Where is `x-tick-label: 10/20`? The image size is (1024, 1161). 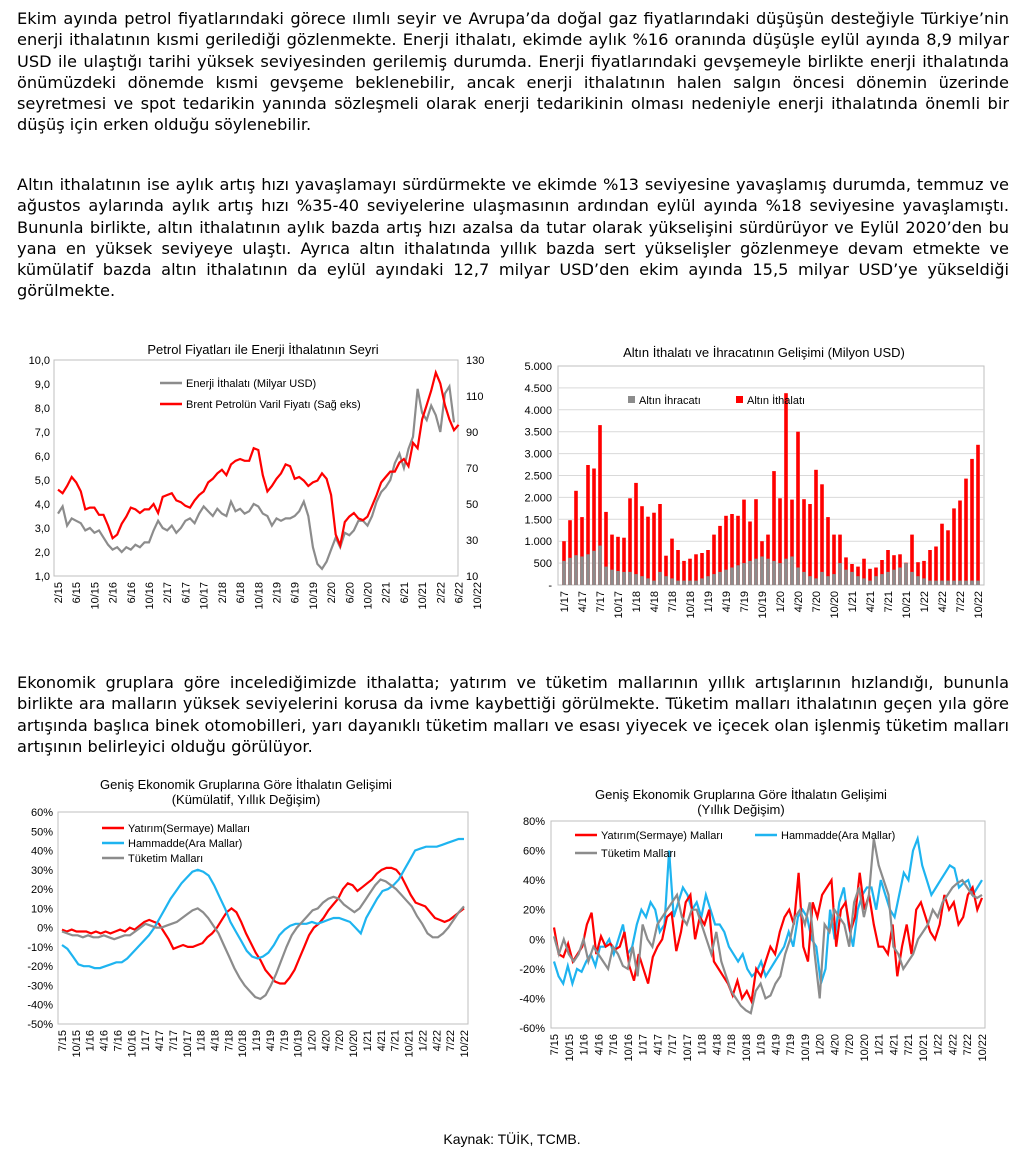 x-tick-label: 10/20 is located at coordinates (865, 1048).